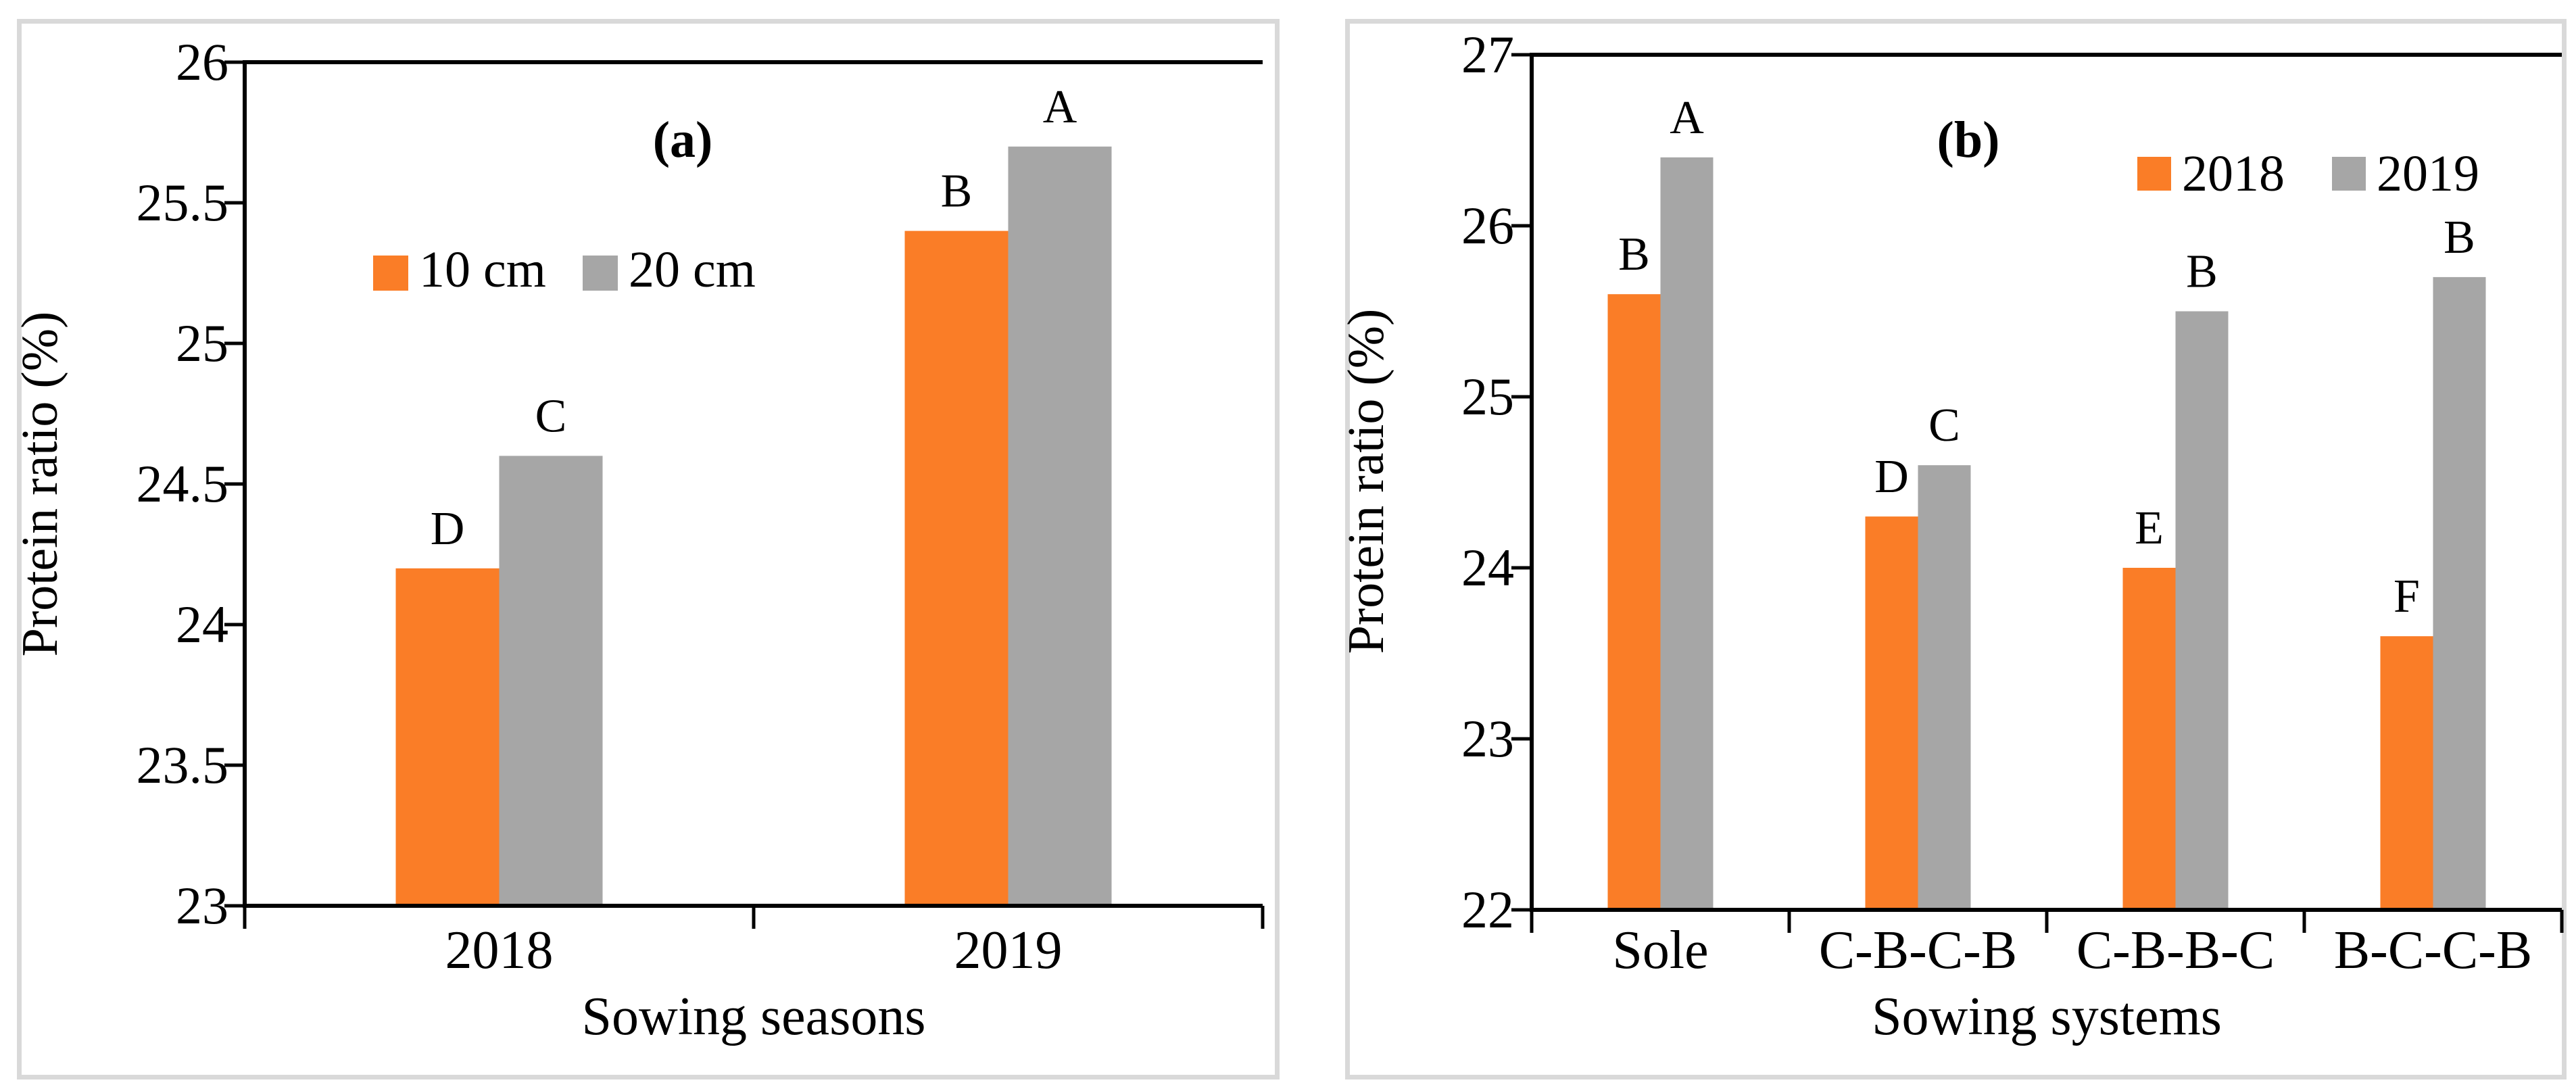 The width and height of the screenshot is (2576, 1091). What do you see at coordinates (499, 950) in the screenshot?
I see `x-category-label-a-2018: 2018` at bounding box center [499, 950].